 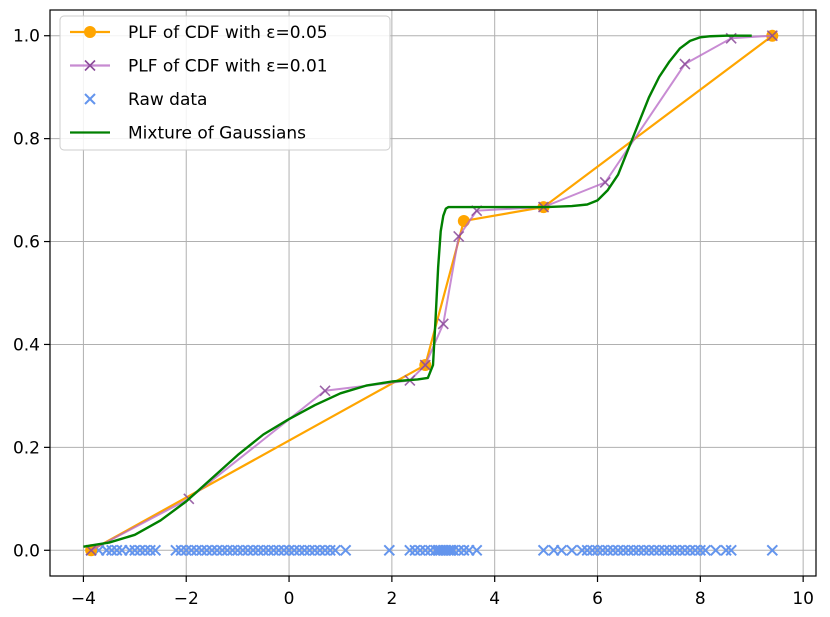 I want to click on legend-label: Raw data, so click(x=167, y=100).